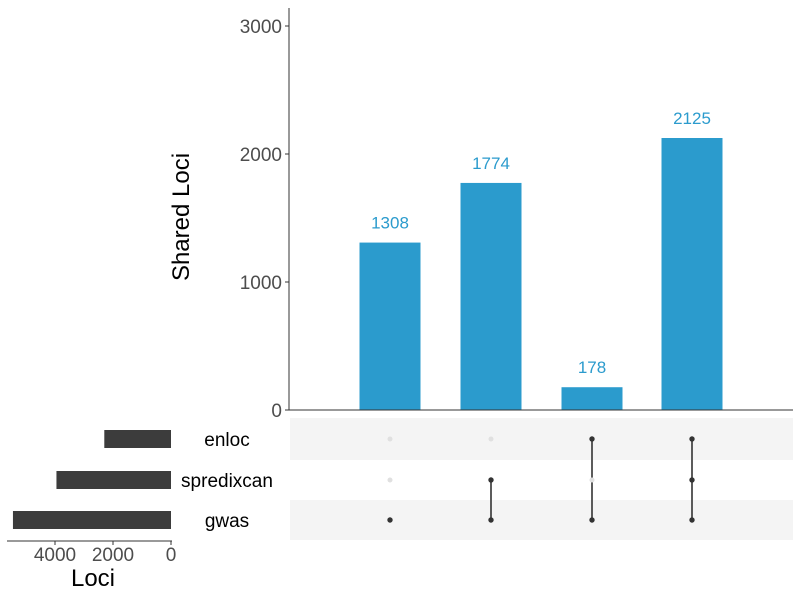 Image resolution: width=800 pixels, height=600 pixels. Describe the element at coordinates (264, 219) in the screenshot. I see `main-y-ticks: 0 1000 2000 3000` at that location.